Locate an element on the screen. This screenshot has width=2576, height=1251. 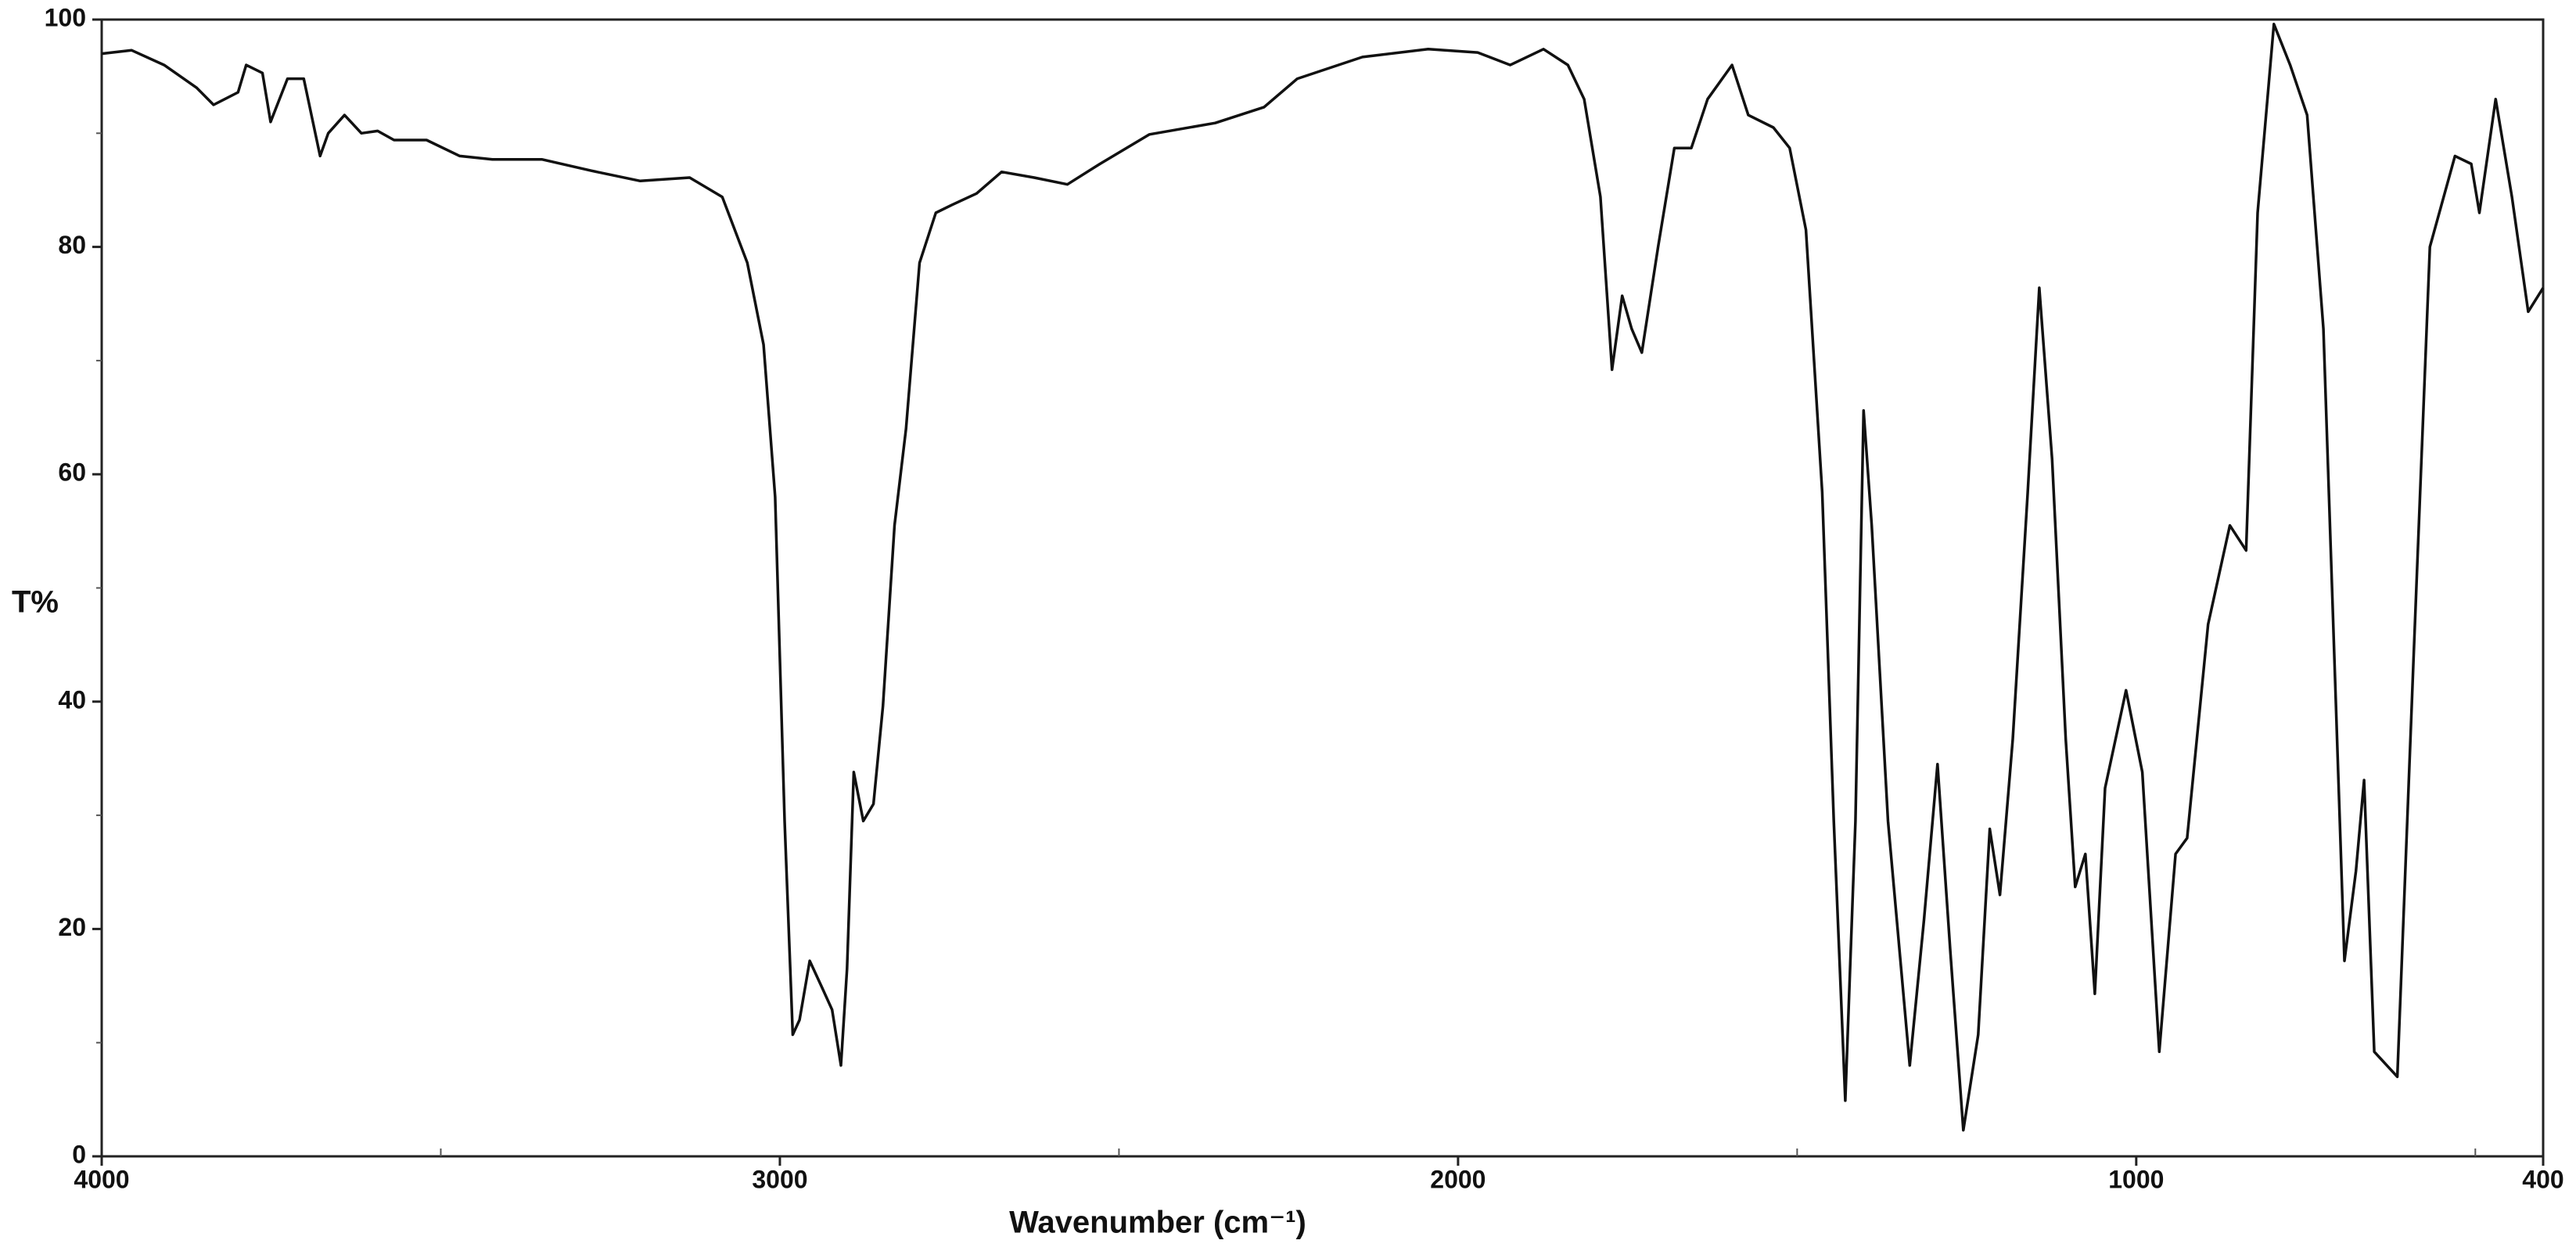
x-axis-label: Wavenumber (cm⁻¹) is located at coordinates (1157, 1223).